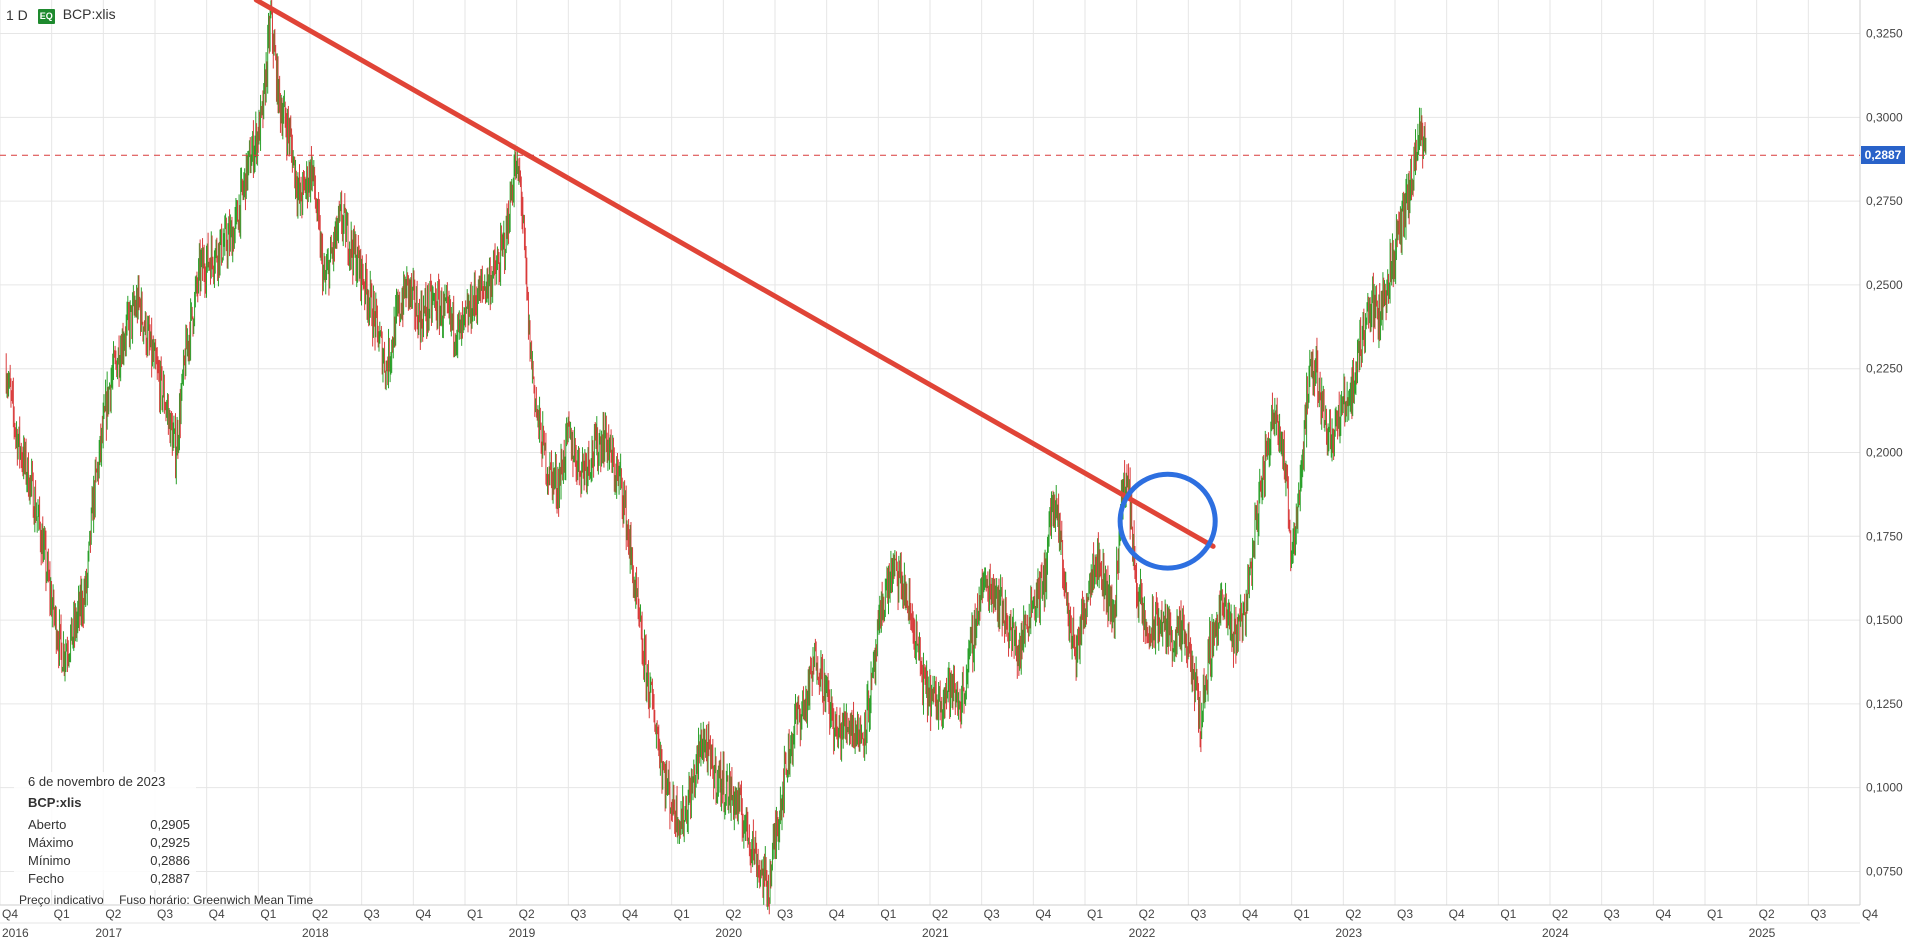  I want to click on timezone-note: Fuso horário: Greenwich Mean Time, so click(216, 900).